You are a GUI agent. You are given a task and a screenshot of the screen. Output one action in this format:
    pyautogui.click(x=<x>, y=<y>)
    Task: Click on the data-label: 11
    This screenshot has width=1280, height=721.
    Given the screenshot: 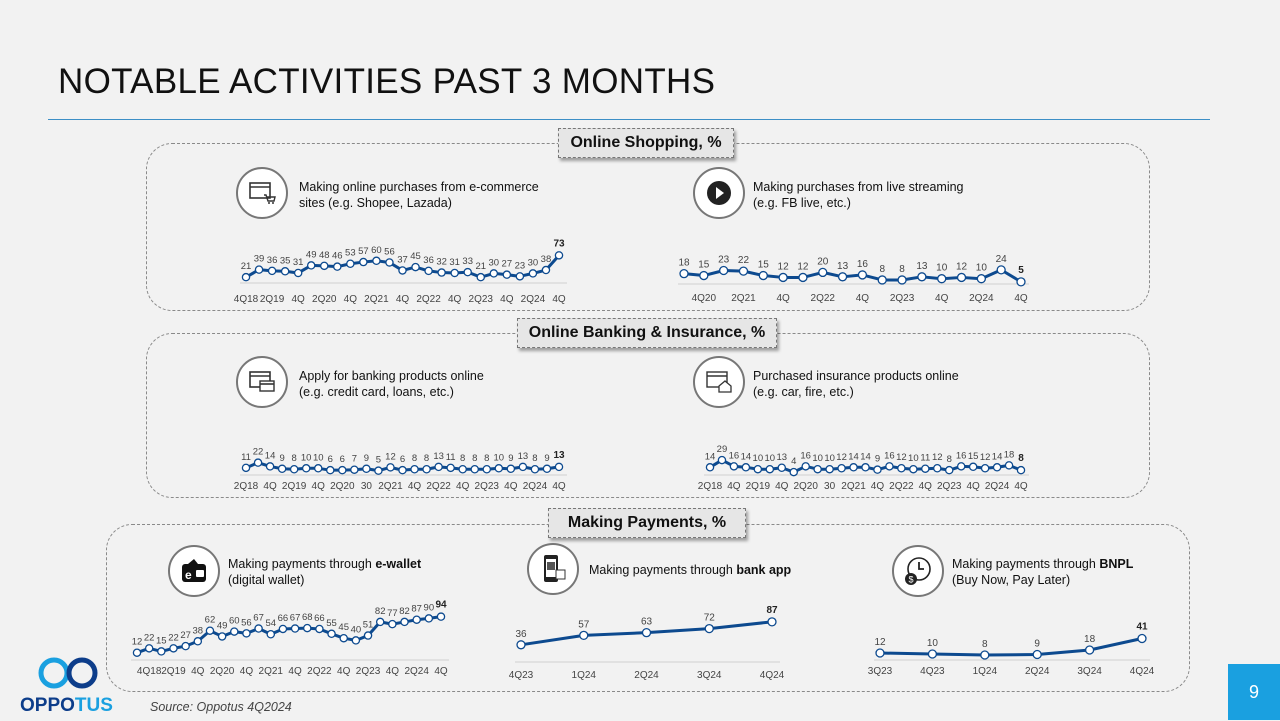 What is the action you would take?
    pyautogui.click(x=246, y=457)
    